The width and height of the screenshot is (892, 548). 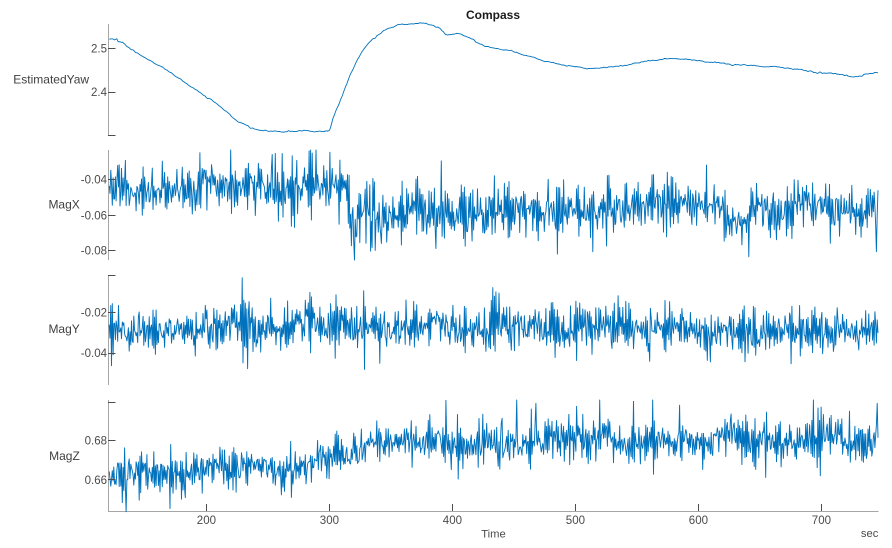 What do you see at coordinates (99, 93) in the screenshot?
I see `svg-text: 2.4` at bounding box center [99, 93].